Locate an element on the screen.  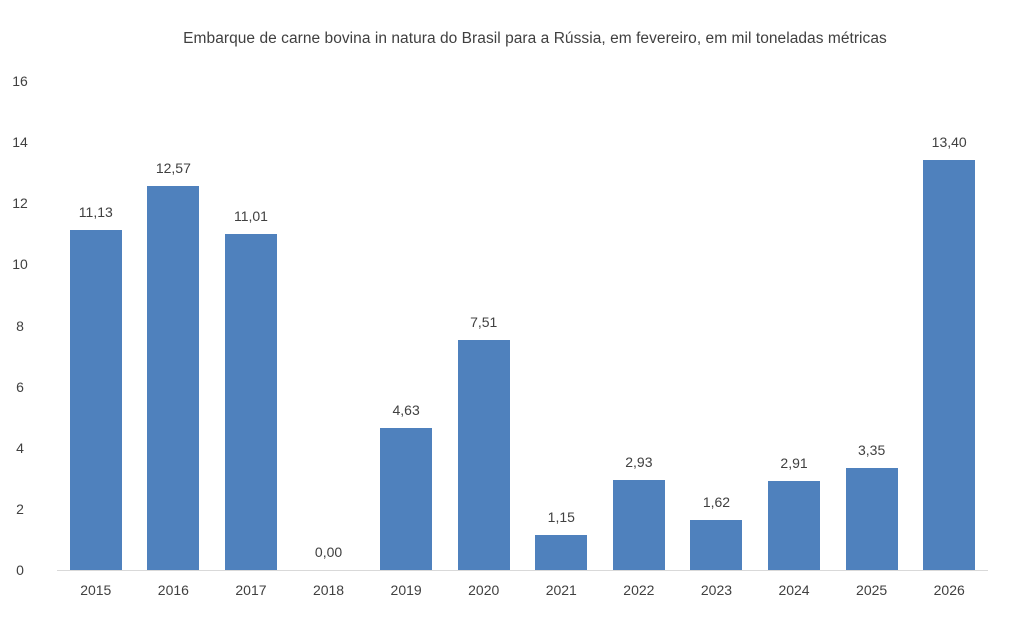
x-tick-label: 2017 is located at coordinates (251, 590).